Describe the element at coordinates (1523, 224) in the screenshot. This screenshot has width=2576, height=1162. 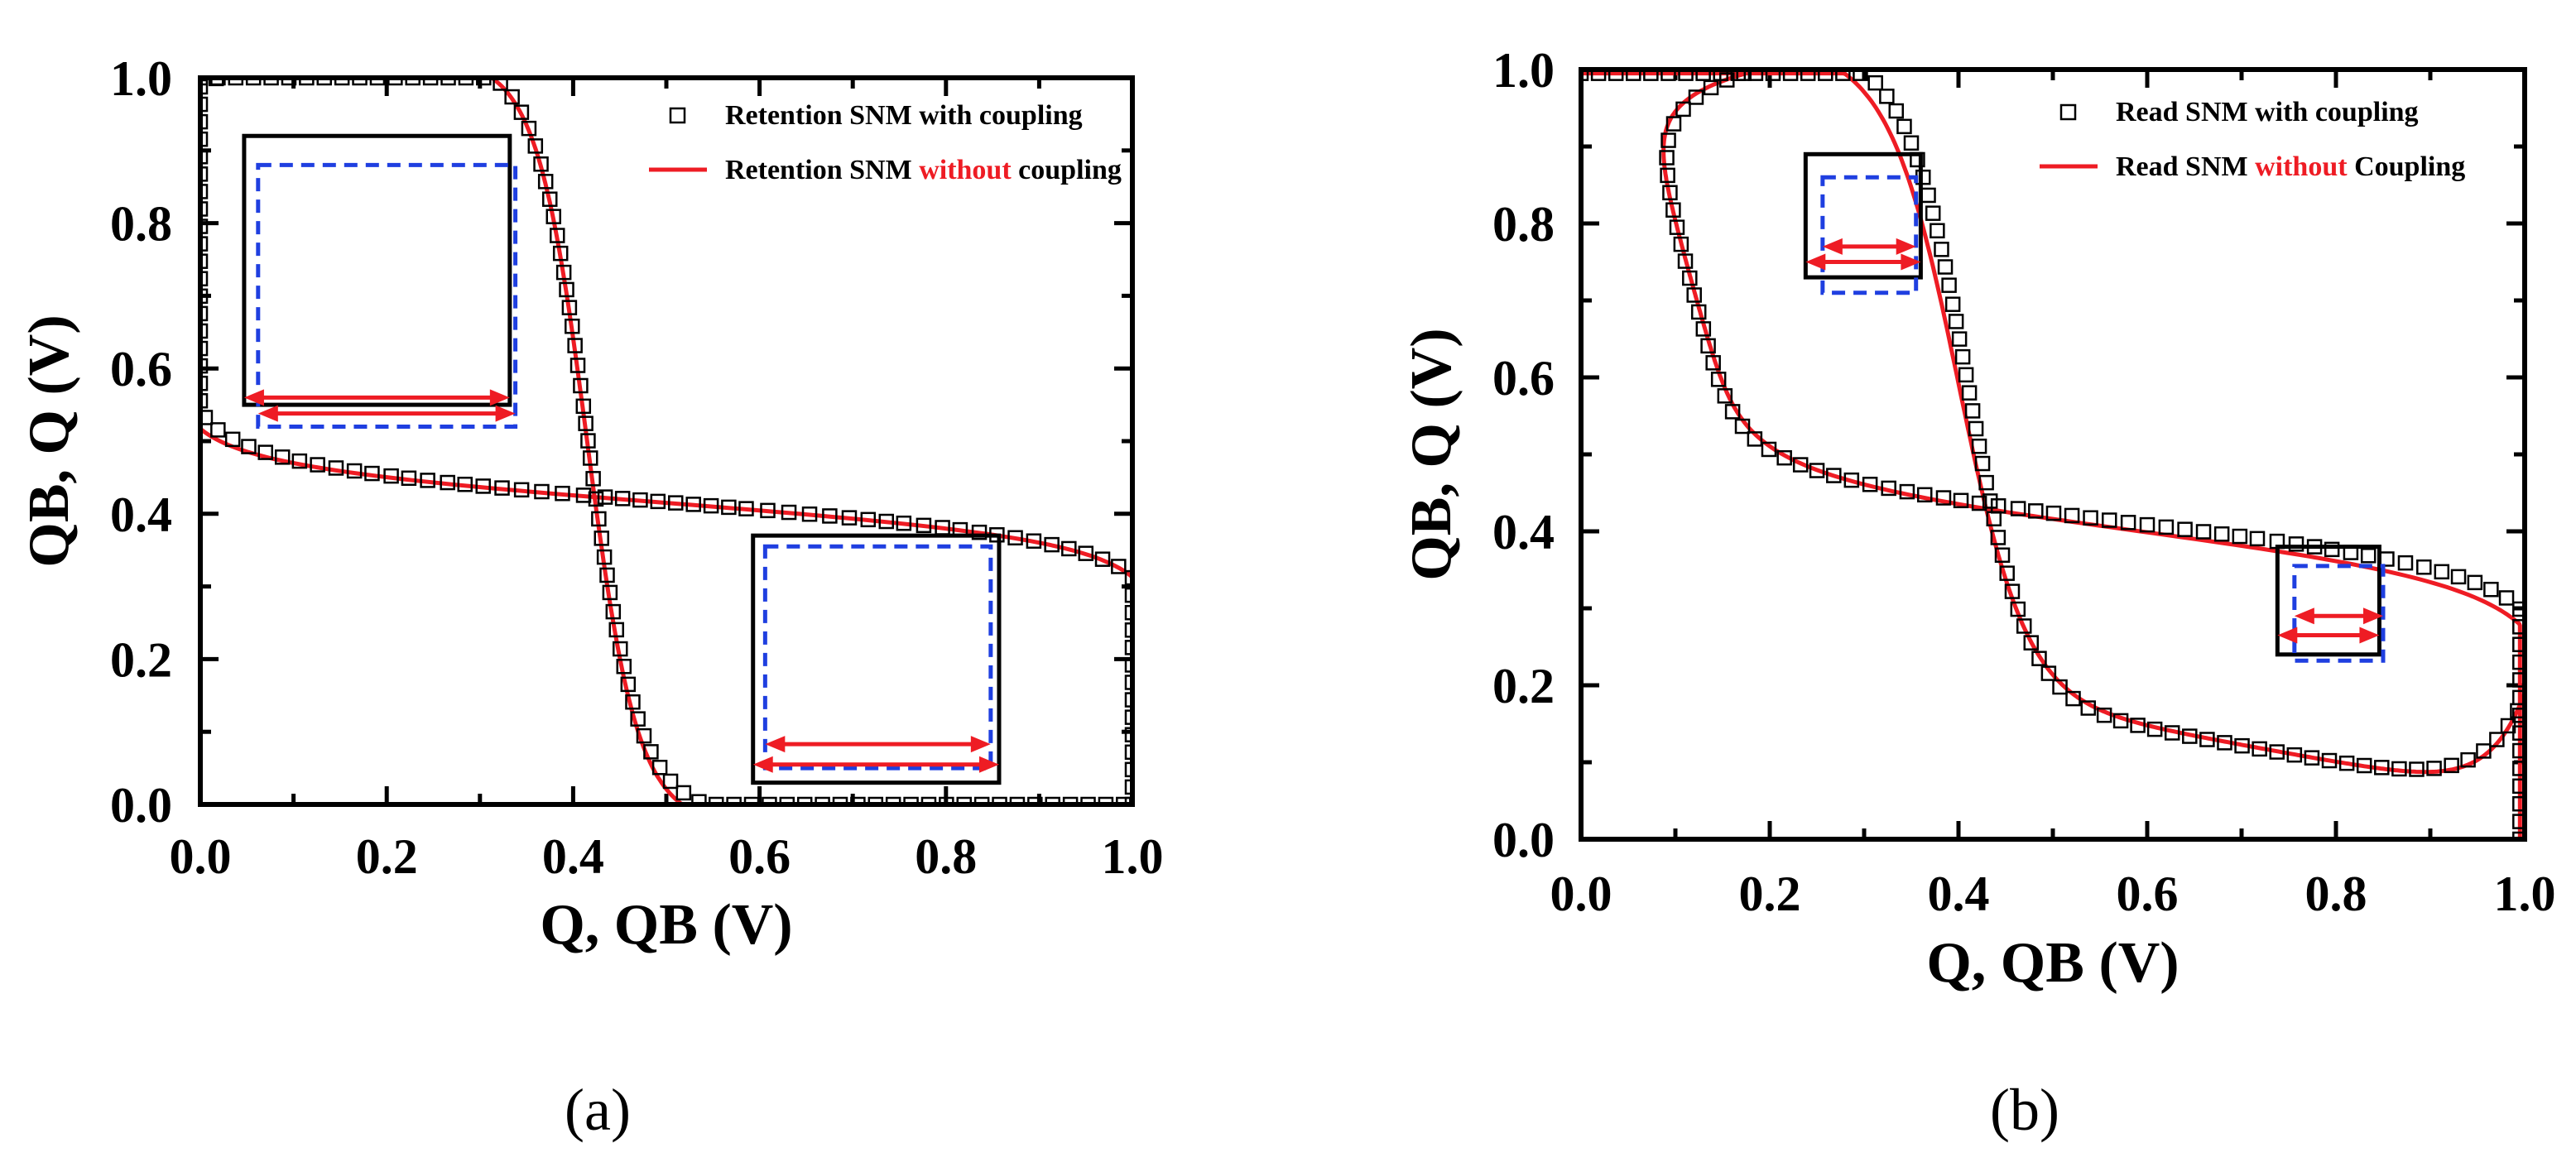
I see `y-tick-label: 0.8` at that location.